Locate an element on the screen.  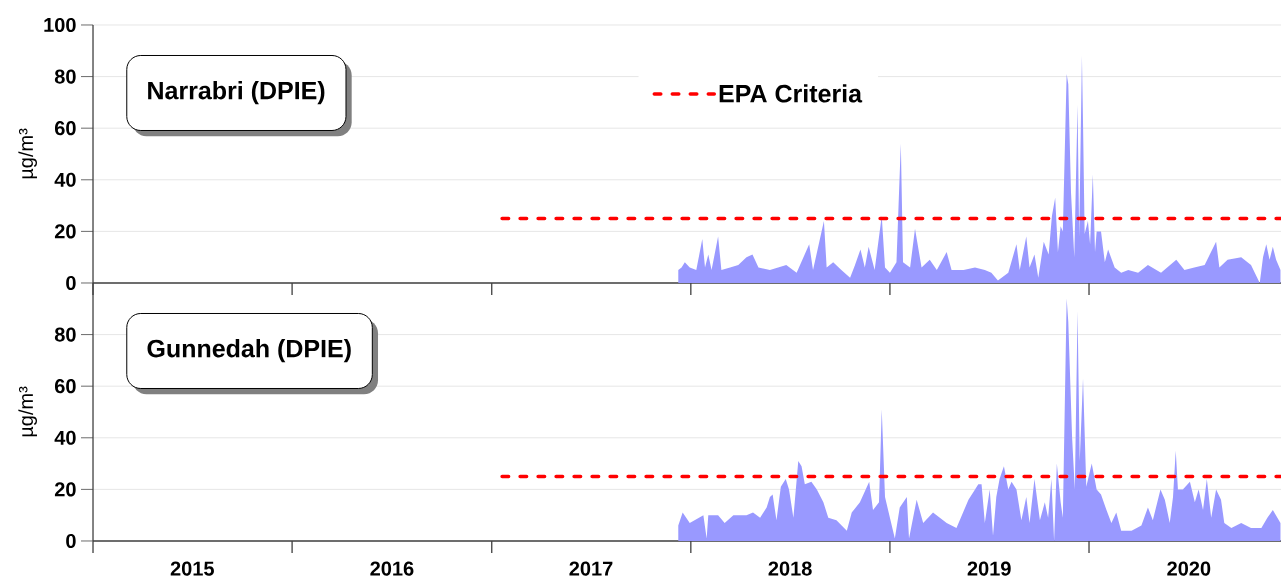
legend-label: EPA Criteria is located at coordinates (791, 93).